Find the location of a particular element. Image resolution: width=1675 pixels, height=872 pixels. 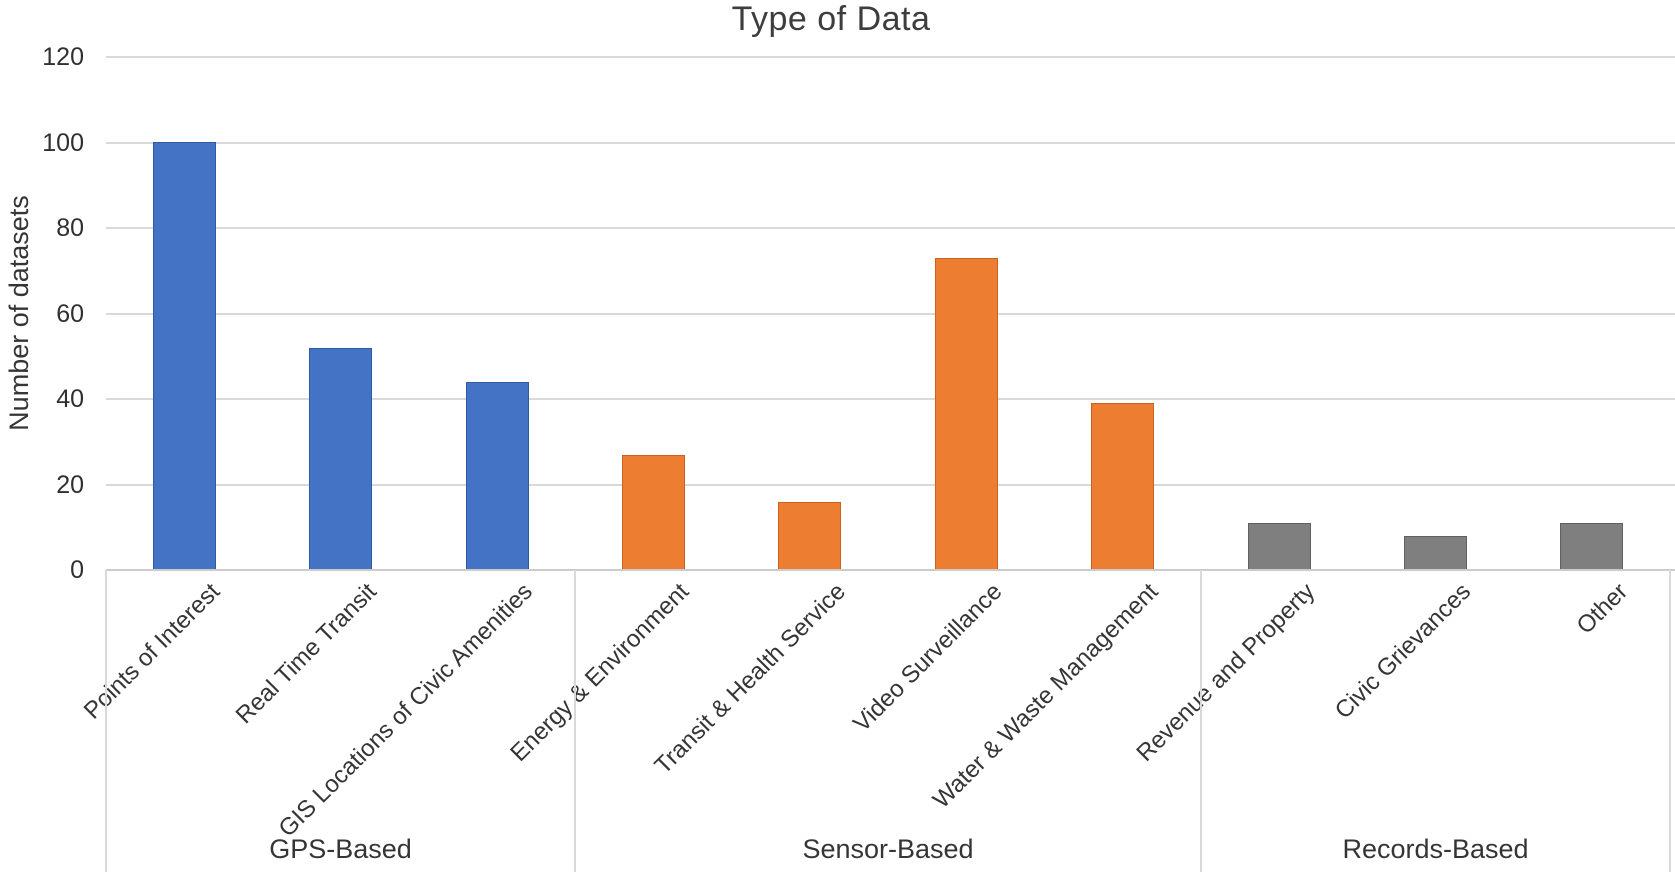

y-tick-label-0: 0 is located at coordinates (77, 570).